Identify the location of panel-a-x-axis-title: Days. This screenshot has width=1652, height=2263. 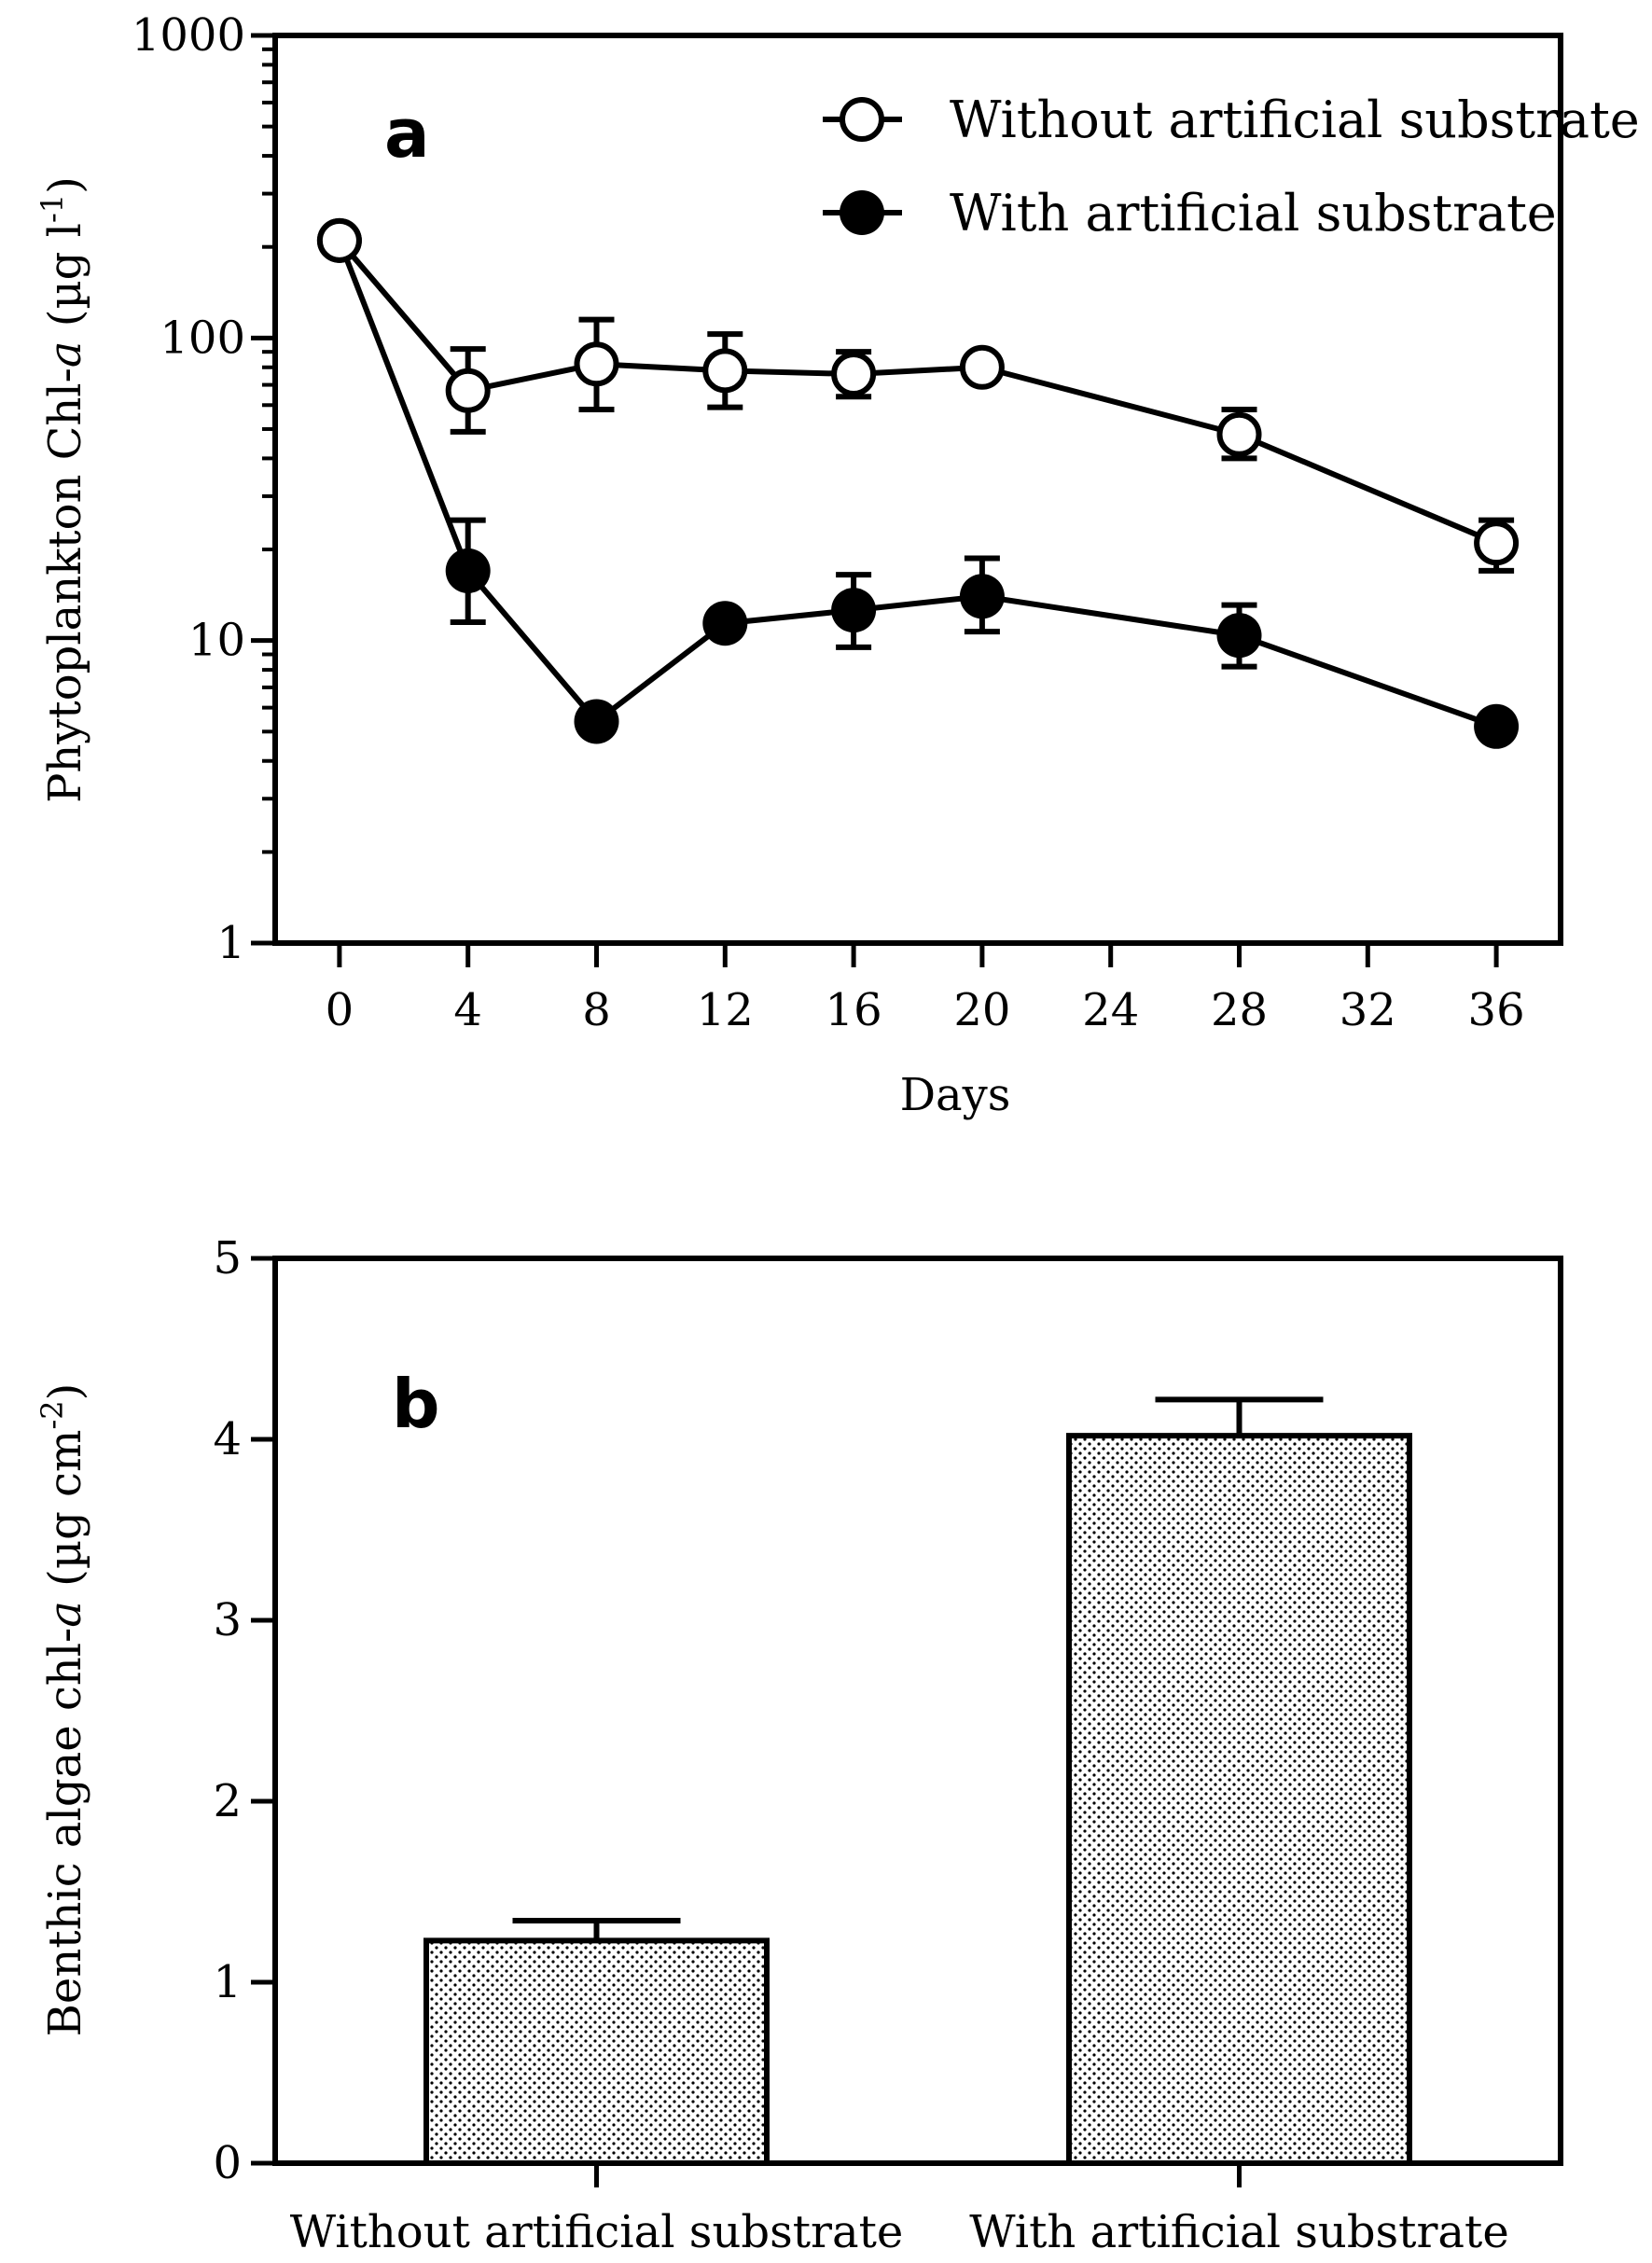
(956, 1095).